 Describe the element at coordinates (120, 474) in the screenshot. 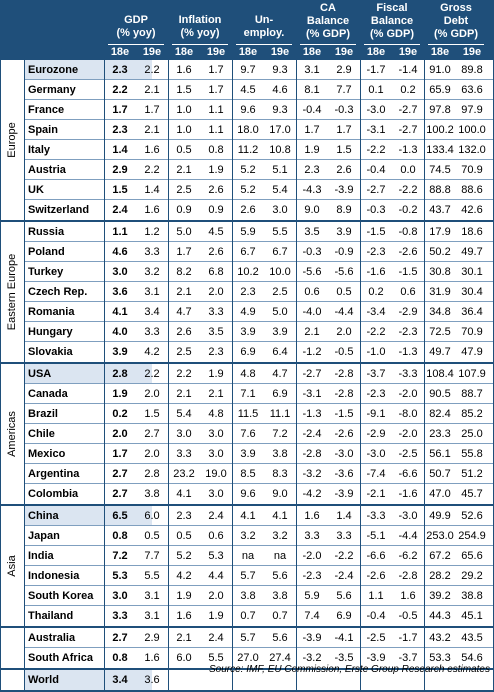

I see `value-cell: 2.7` at that location.